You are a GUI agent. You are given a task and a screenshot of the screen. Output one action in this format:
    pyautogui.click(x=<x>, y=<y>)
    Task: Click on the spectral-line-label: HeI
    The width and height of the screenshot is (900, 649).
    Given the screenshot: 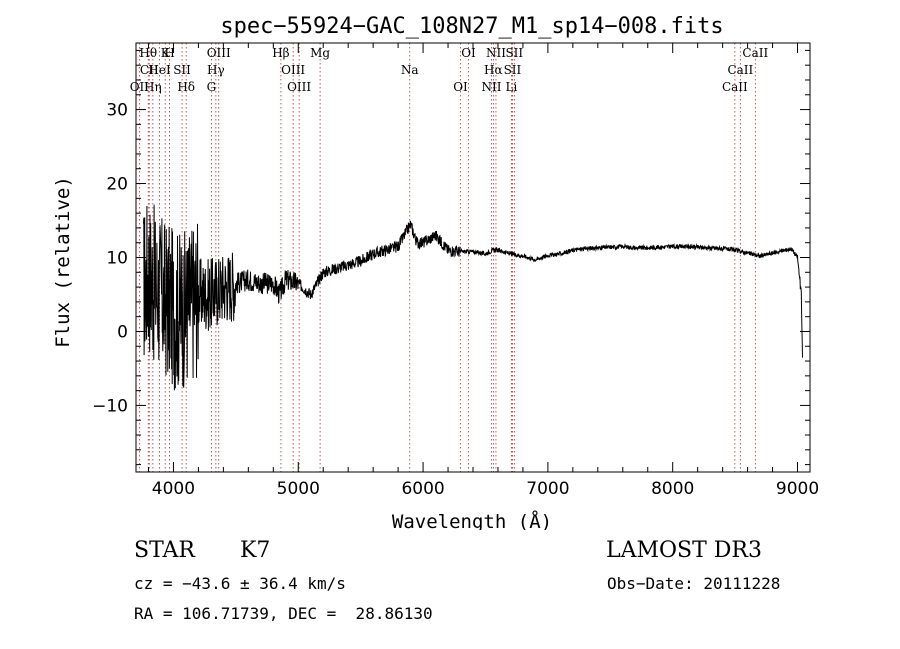 What is the action you would take?
    pyautogui.click(x=159, y=70)
    